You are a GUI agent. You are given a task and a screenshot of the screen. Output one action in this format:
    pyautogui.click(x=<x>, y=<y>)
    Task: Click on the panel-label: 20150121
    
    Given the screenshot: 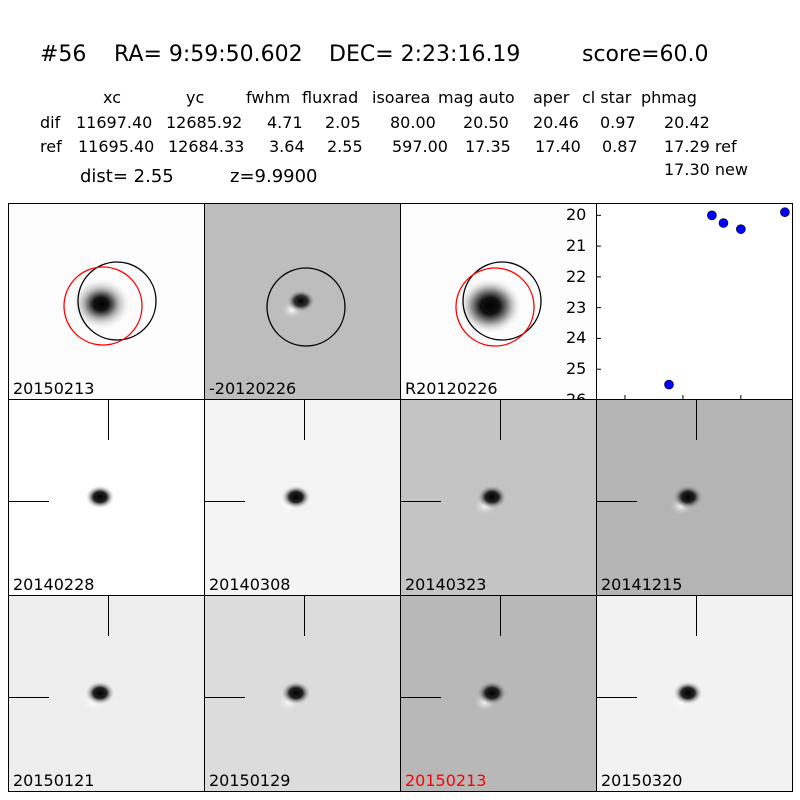 What is the action you would take?
    pyautogui.click(x=54, y=780)
    